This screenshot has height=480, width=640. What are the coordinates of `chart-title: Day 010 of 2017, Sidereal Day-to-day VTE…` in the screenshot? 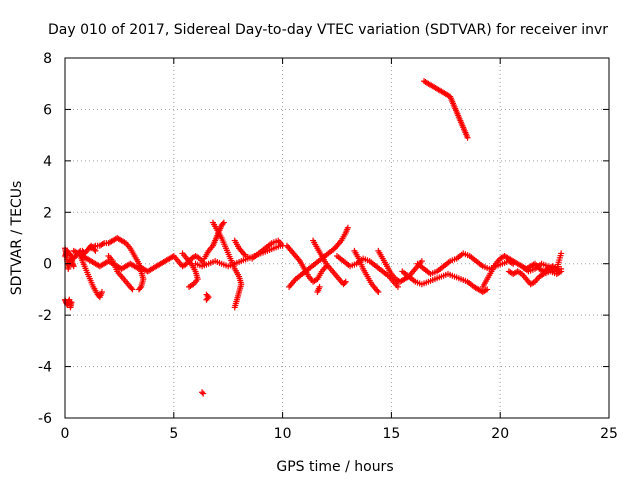 It's located at (328, 30).